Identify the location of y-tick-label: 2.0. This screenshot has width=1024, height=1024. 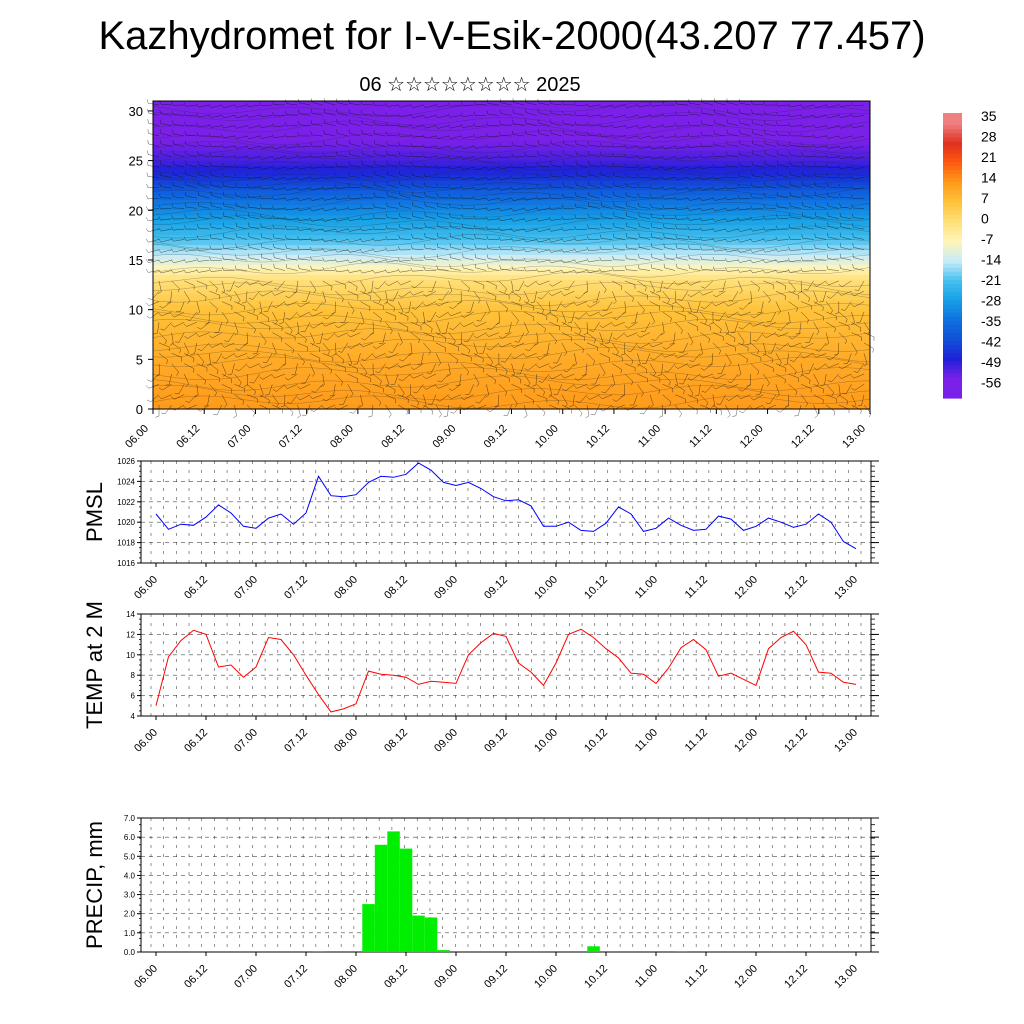
(130, 914).